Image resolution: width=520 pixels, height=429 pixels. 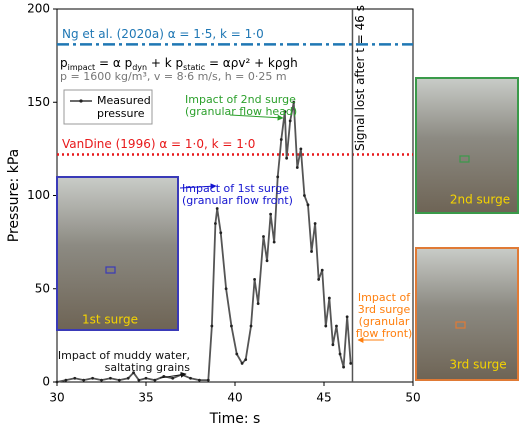 What do you see at coordinates (241, 111) in the screenshot?
I see `annotation: (granular flow head)` at bounding box center [241, 111].